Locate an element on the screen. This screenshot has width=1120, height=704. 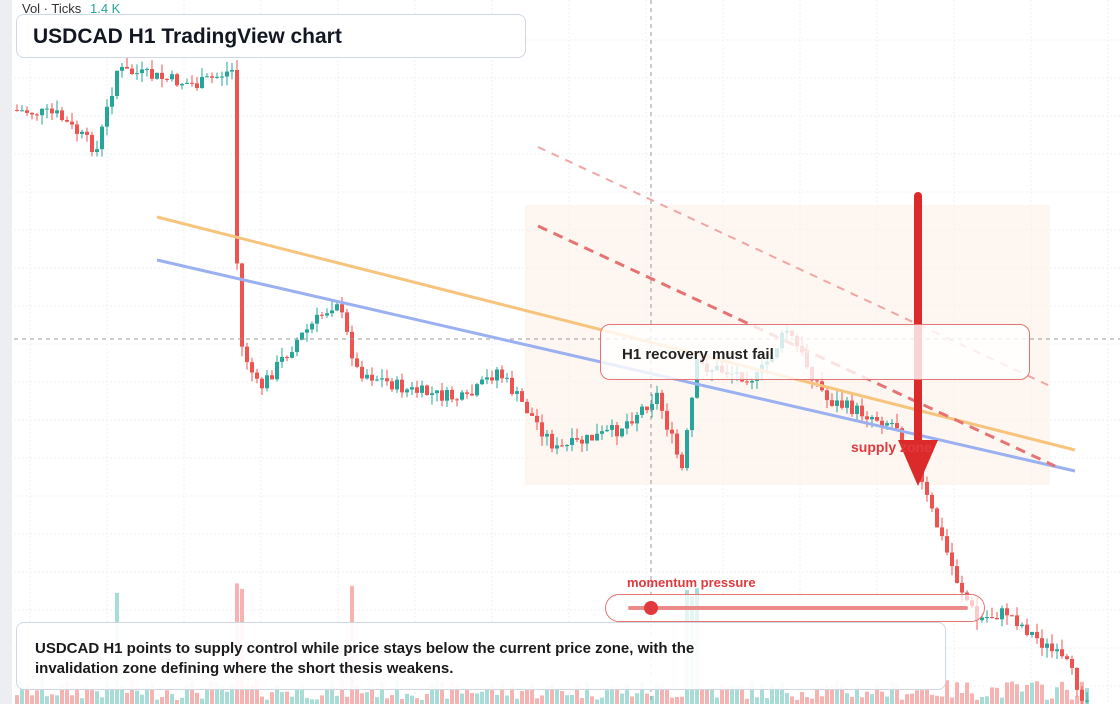
callout-box: H1 recovery must fail is located at coordinates (815, 352).